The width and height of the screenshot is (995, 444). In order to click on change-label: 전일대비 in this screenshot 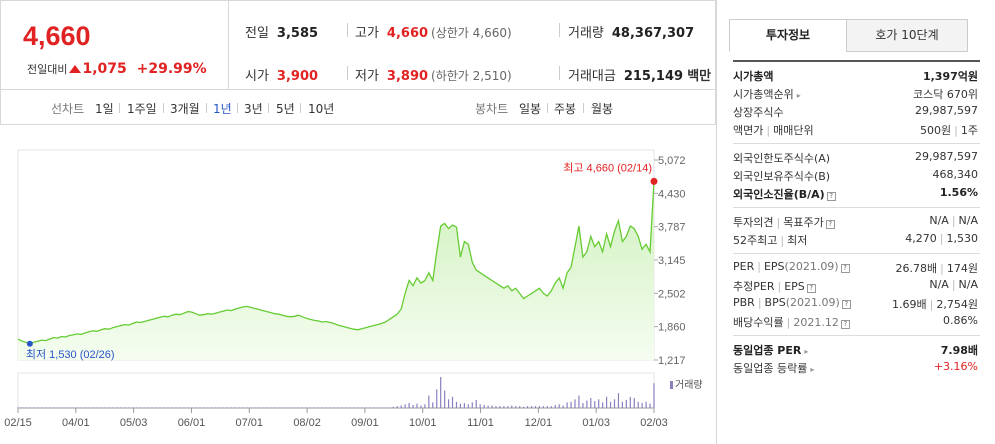, I will do `click(47, 69)`.